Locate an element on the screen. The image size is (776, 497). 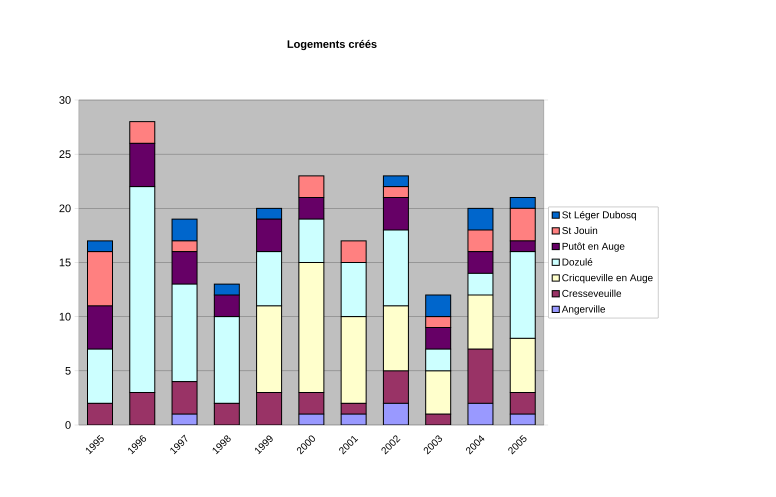
y-tick-label: 15 is located at coordinates (65, 262).